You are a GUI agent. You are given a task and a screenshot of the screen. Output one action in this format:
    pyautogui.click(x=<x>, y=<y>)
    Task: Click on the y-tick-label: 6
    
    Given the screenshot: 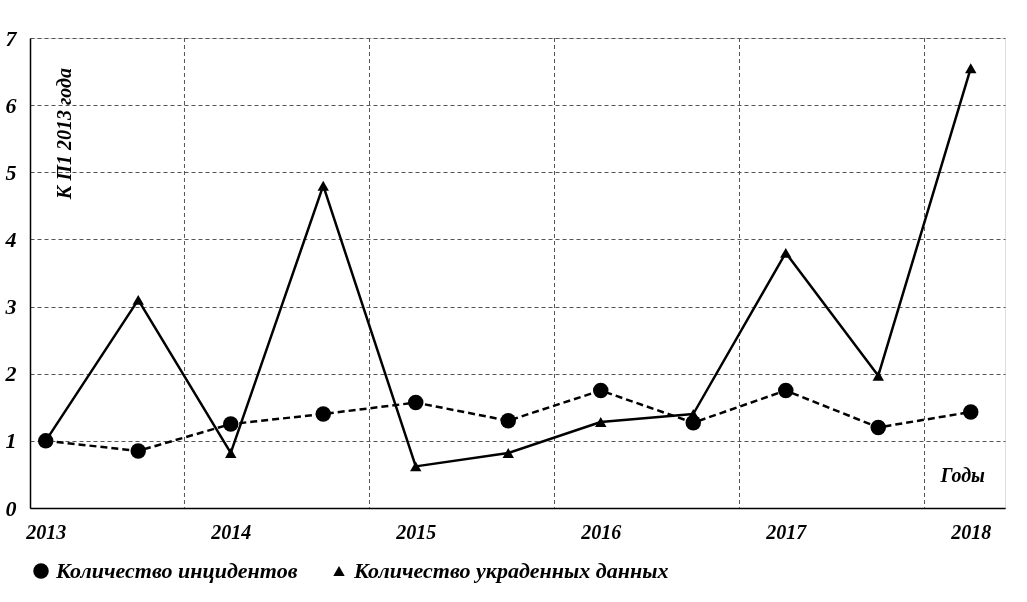 What is the action you would take?
    pyautogui.click(x=11, y=105)
    